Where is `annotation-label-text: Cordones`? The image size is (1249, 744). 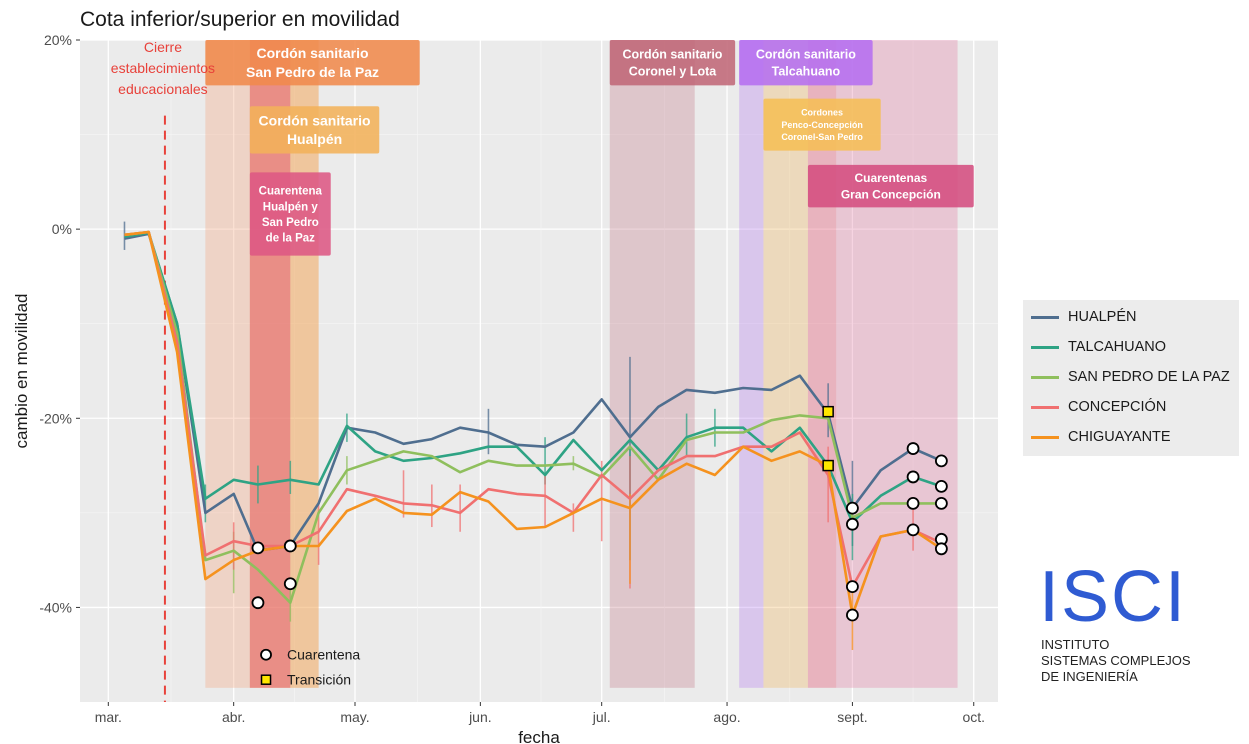 annotation-label-text: Cordones is located at coordinates (822, 113).